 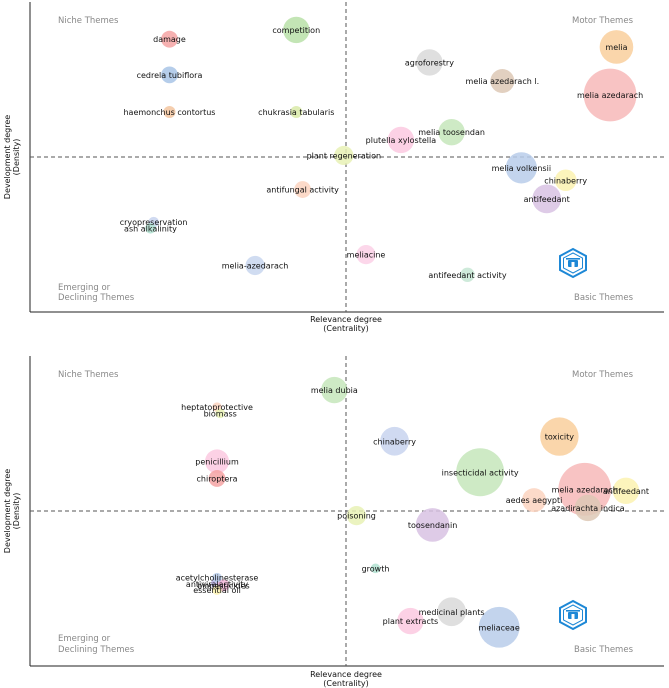 I want to click on theme-label: growth, so click(x=376, y=568).